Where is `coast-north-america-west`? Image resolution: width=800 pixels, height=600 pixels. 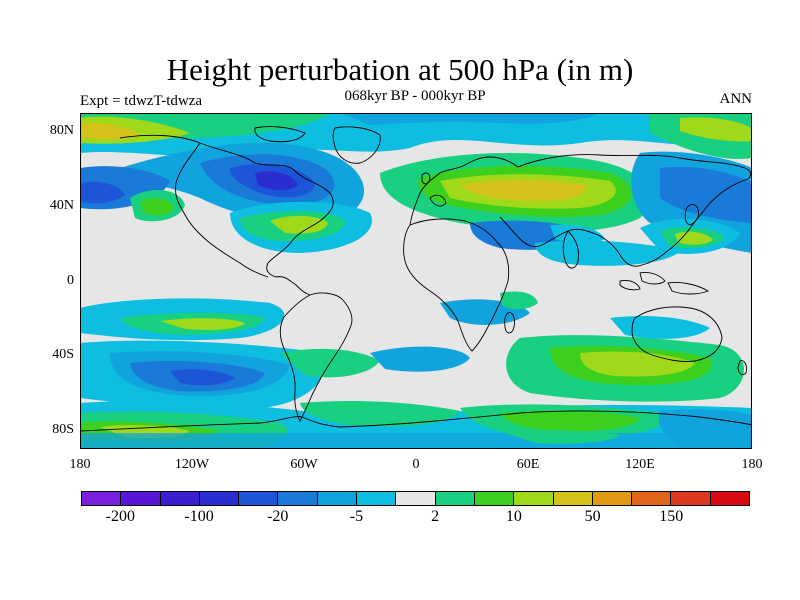 coast-north-america-west is located at coordinates (222, 210).